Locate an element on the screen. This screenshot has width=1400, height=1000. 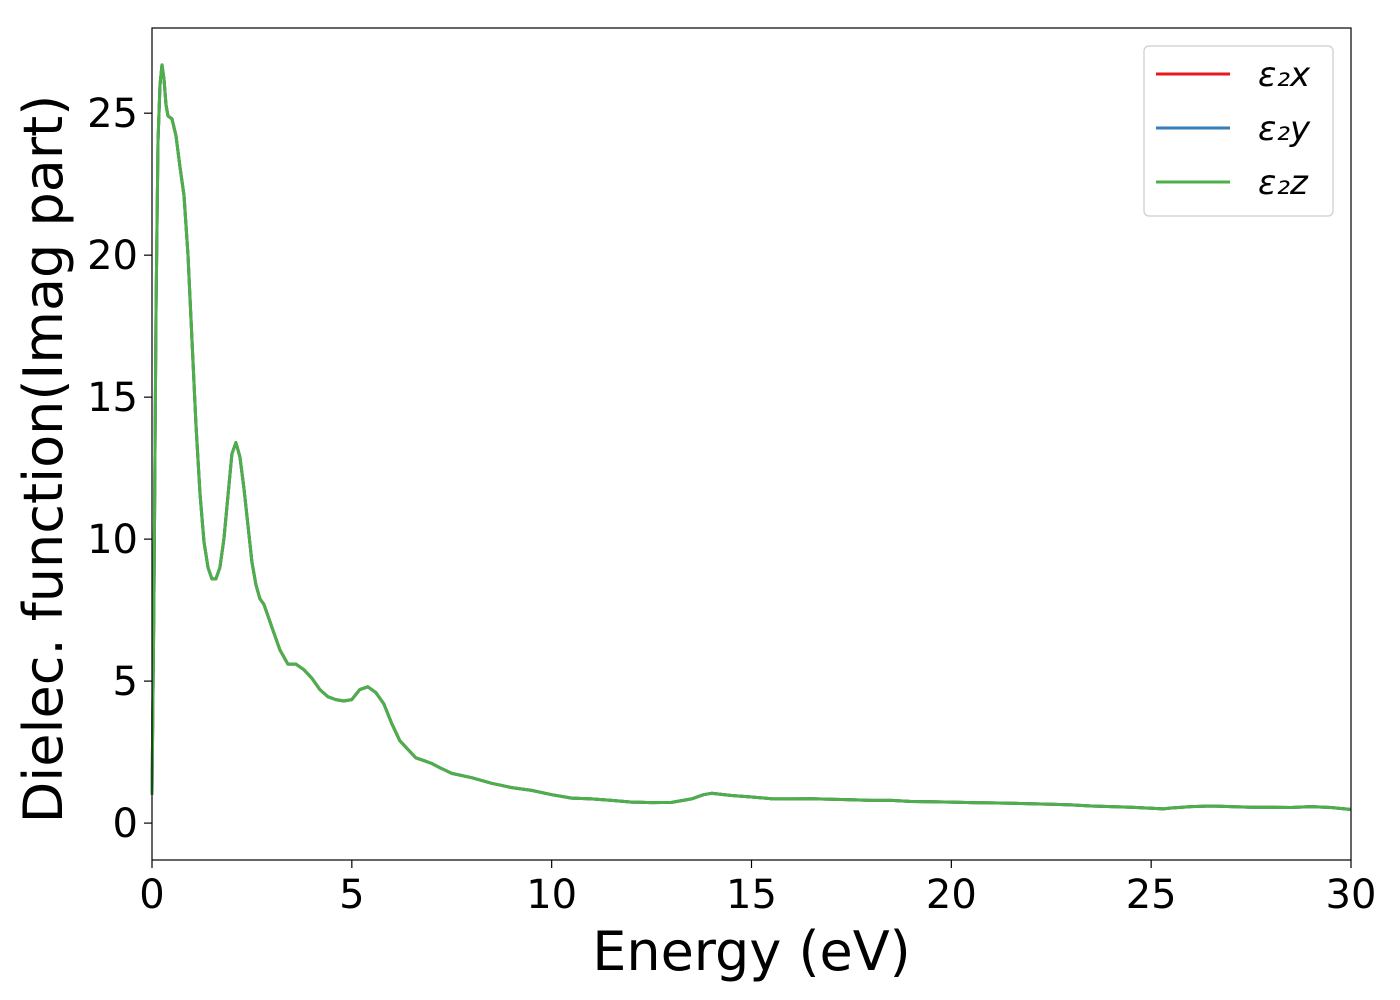
x-axis-ticks: 0 5 10 15 20 25 30 is located at coordinates (757, 889).